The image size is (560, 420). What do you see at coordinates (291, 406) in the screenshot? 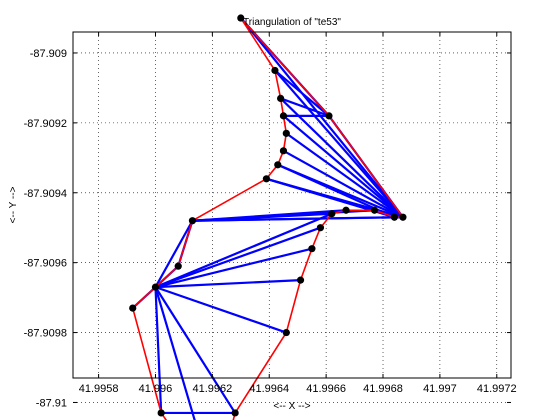
I see `x-axis-label: <-- X -->` at bounding box center [291, 406].